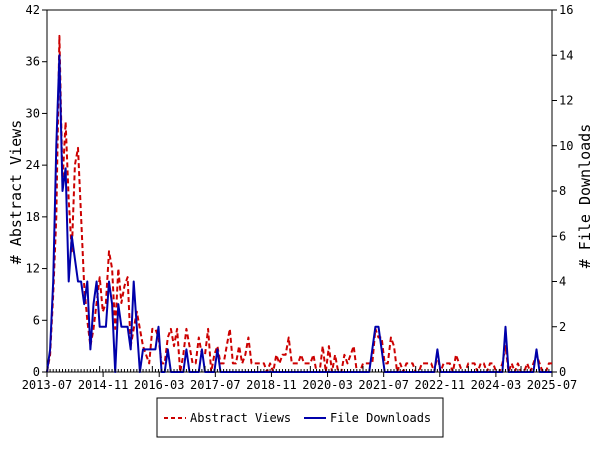 Image resolution: width=600 pixels, height=450 pixels. Describe the element at coordinates (215, 385) in the screenshot. I see `x-tick-label: 2017-07` at that location.